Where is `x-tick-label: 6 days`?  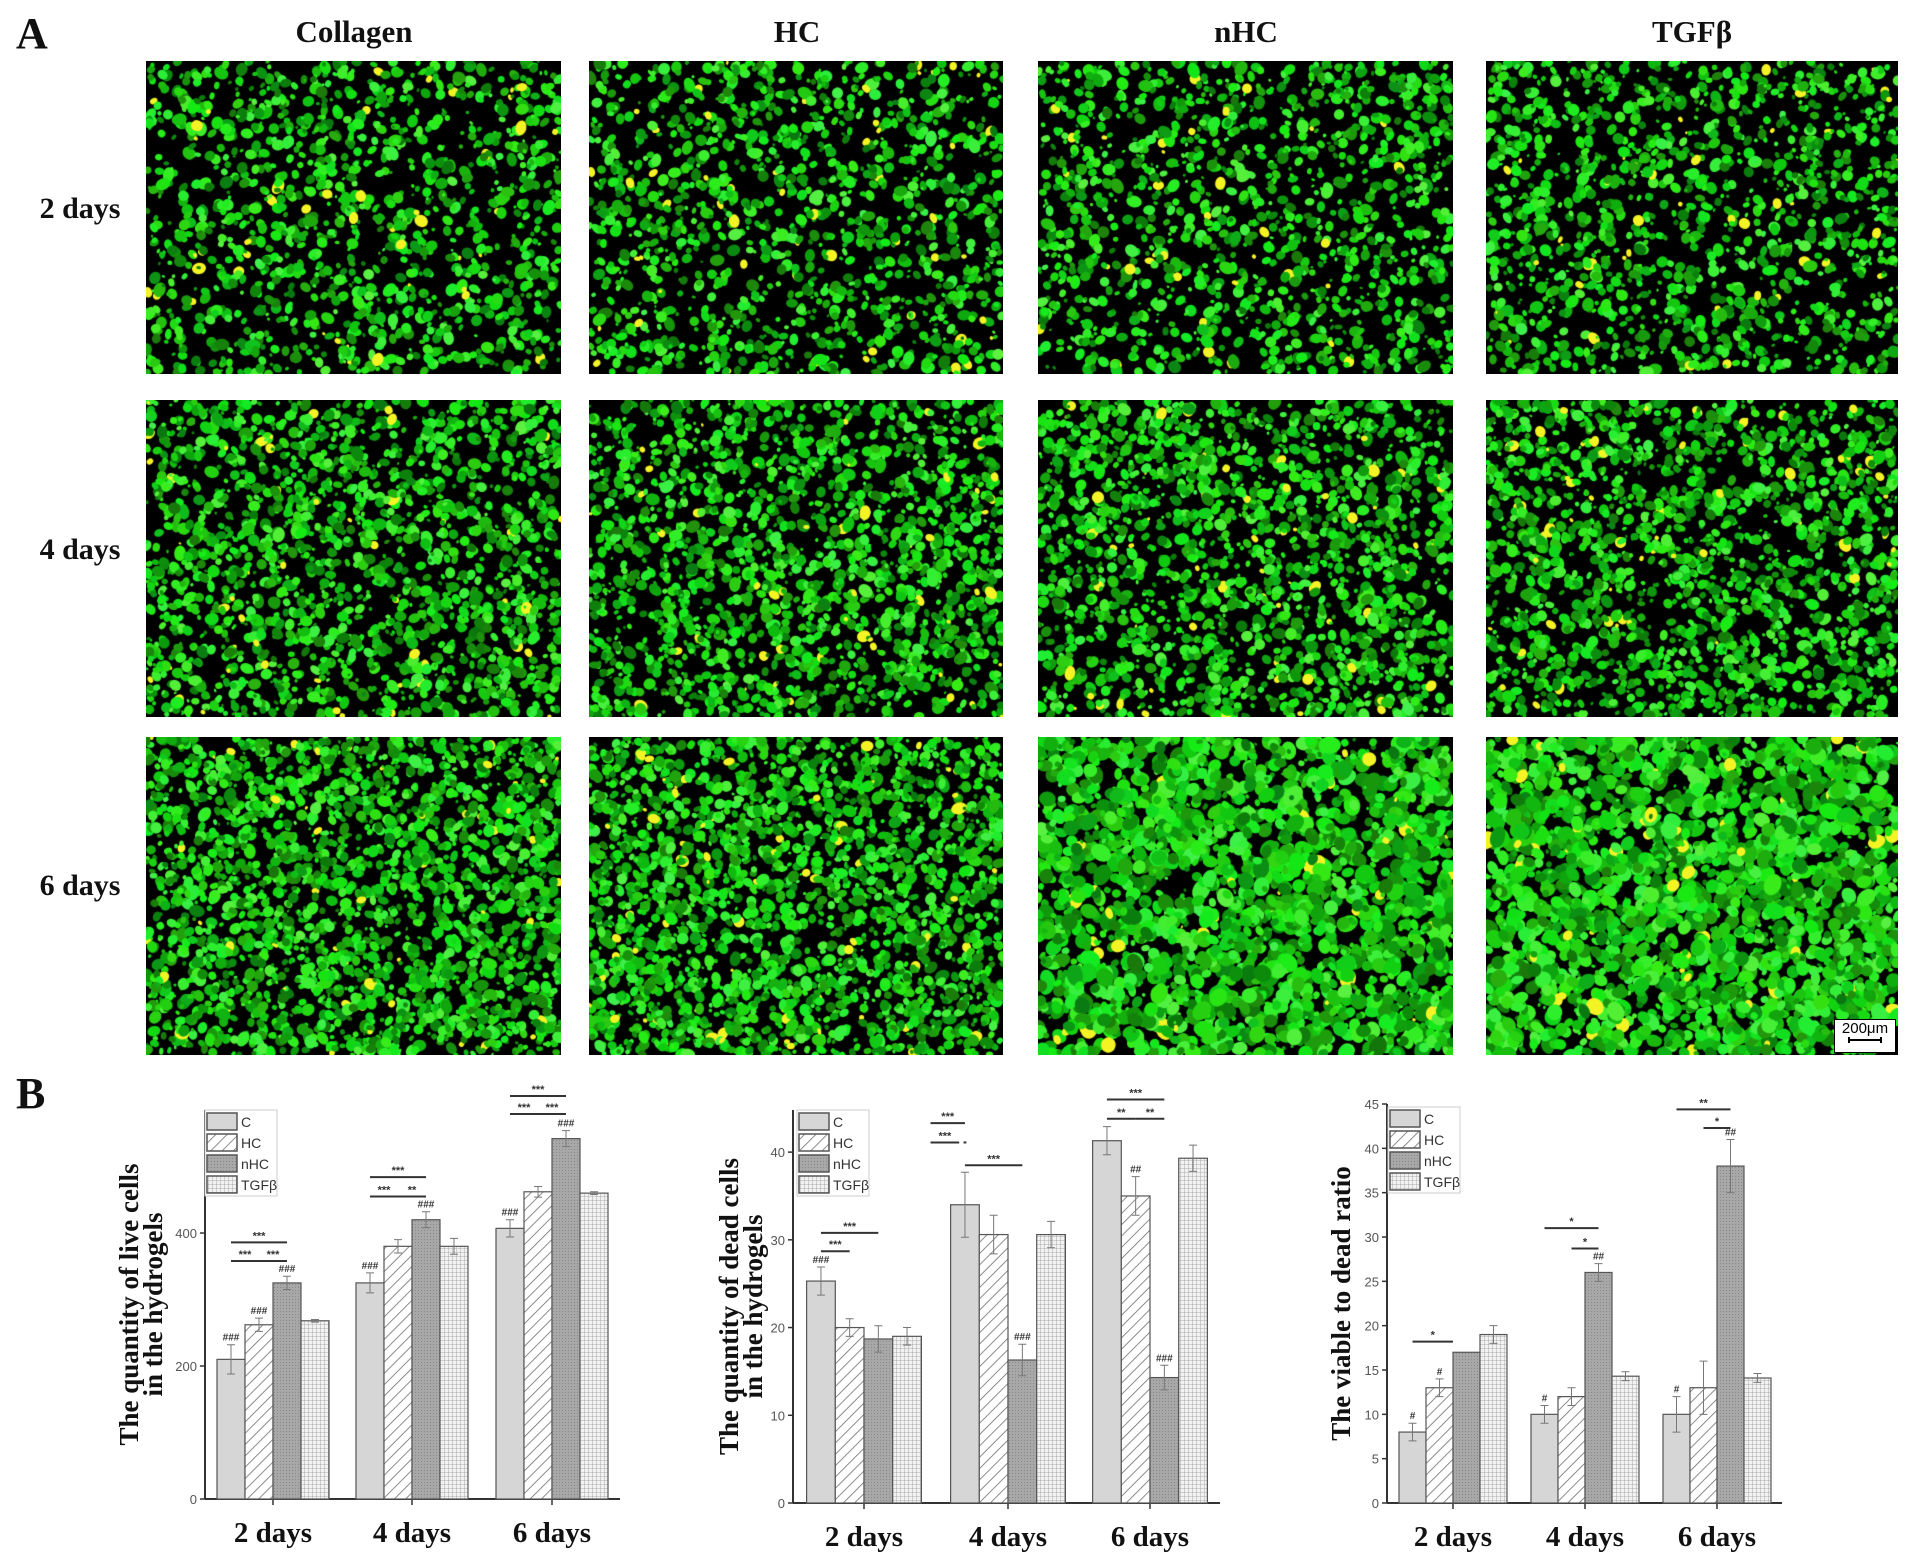
x-tick-label: 6 days is located at coordinates (552, 1533).